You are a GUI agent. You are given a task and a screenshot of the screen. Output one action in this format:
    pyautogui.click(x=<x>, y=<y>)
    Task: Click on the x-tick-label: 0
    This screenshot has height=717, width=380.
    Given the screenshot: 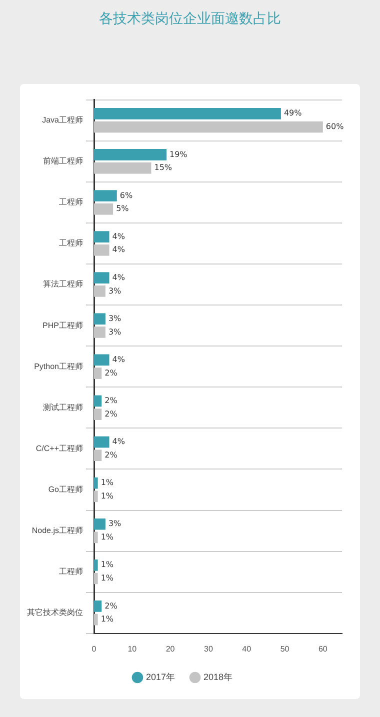 What is the action you would take?
    pyautogui.click(x=94, y=649)
    